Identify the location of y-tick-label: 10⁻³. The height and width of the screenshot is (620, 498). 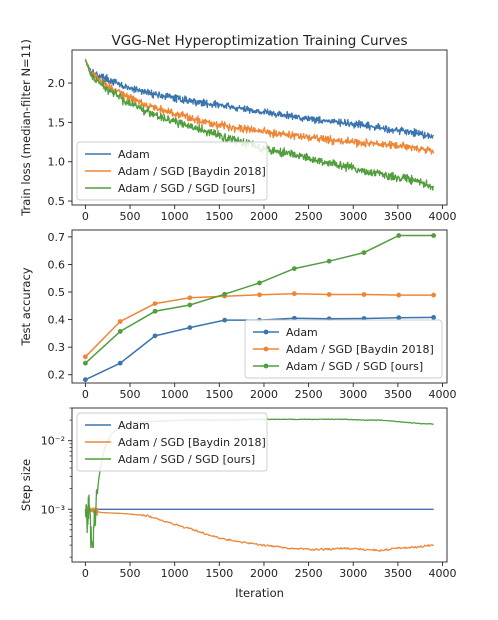
(53, 509).